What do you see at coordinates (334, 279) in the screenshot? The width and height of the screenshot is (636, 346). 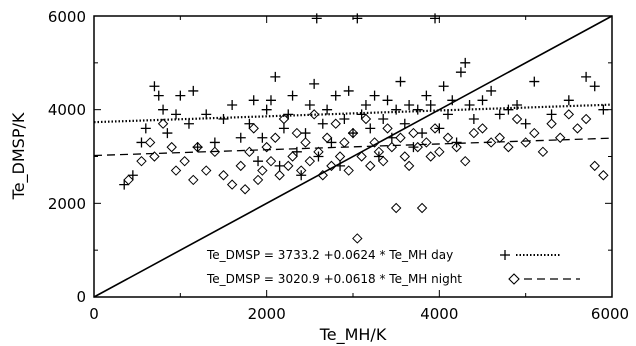 I see `legend-text-night: Te_DMSP = 3020.9 +0.0618 * Te_MH night` at bounding box center [334, 279].